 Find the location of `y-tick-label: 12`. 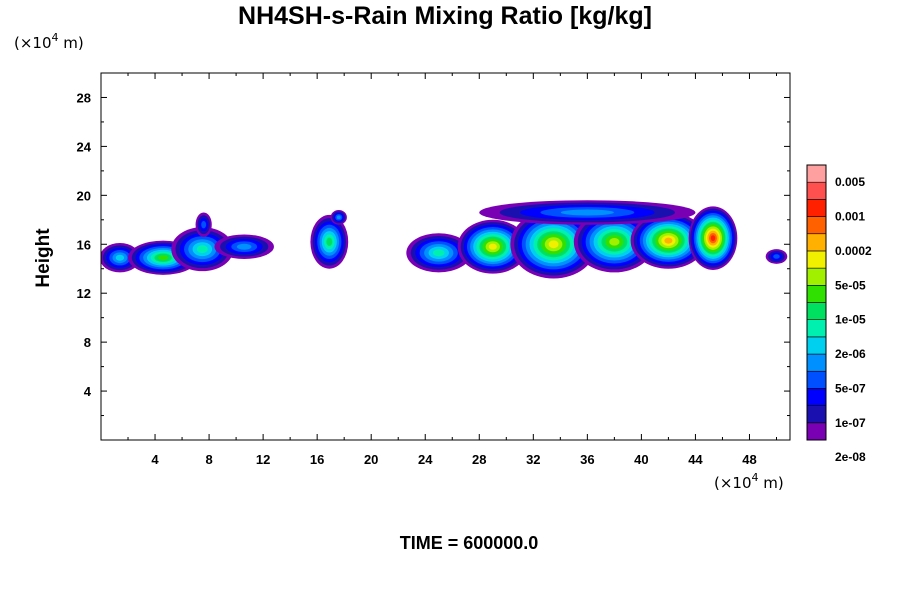

y-tick-label: 12 is located at coordinates (84, 293).